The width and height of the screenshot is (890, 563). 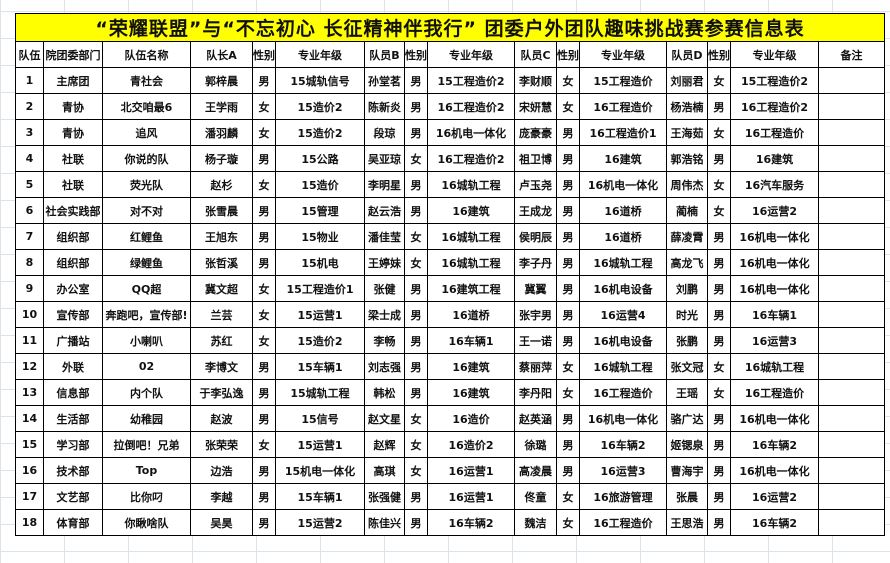 What do you see at coordinates (687, 444) in the screenshot?
I see `cell-member-d: 姬锶泉` at bounding box center [687, 444].